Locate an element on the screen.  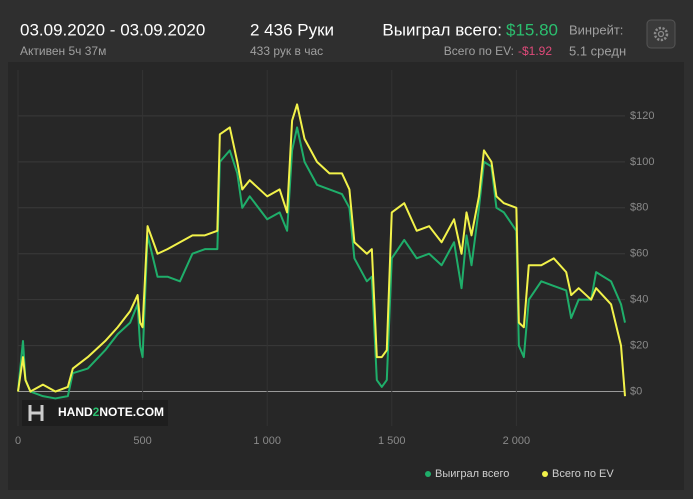
x-tick-label: 1 500 is located at coordinates (392, 441).